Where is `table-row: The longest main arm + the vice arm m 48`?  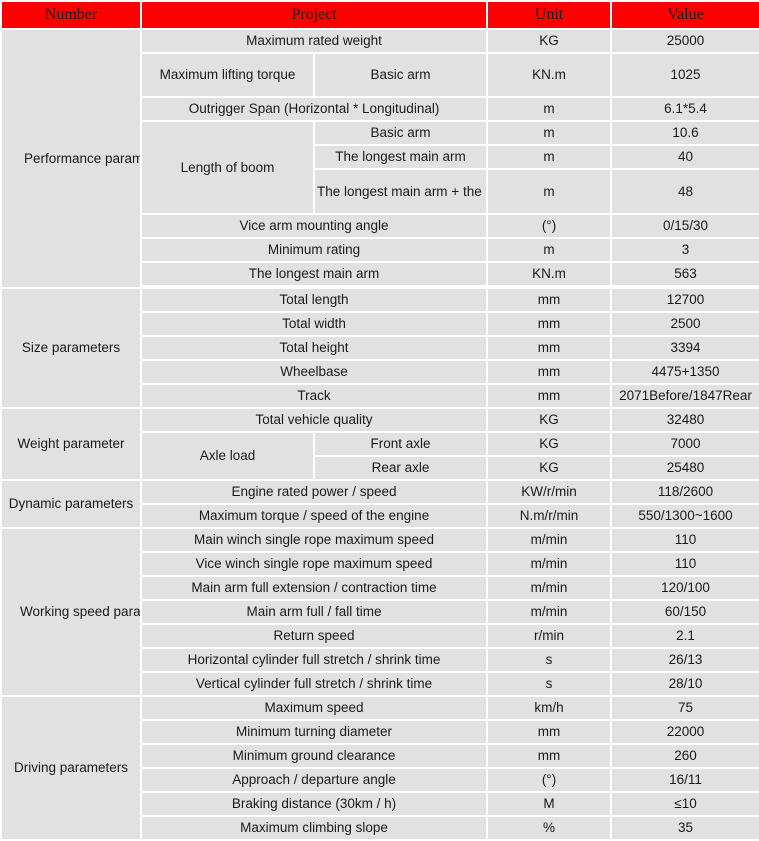
table-row: The longest main arm + the vice arm m 48 is located at coordinates (380, 191).